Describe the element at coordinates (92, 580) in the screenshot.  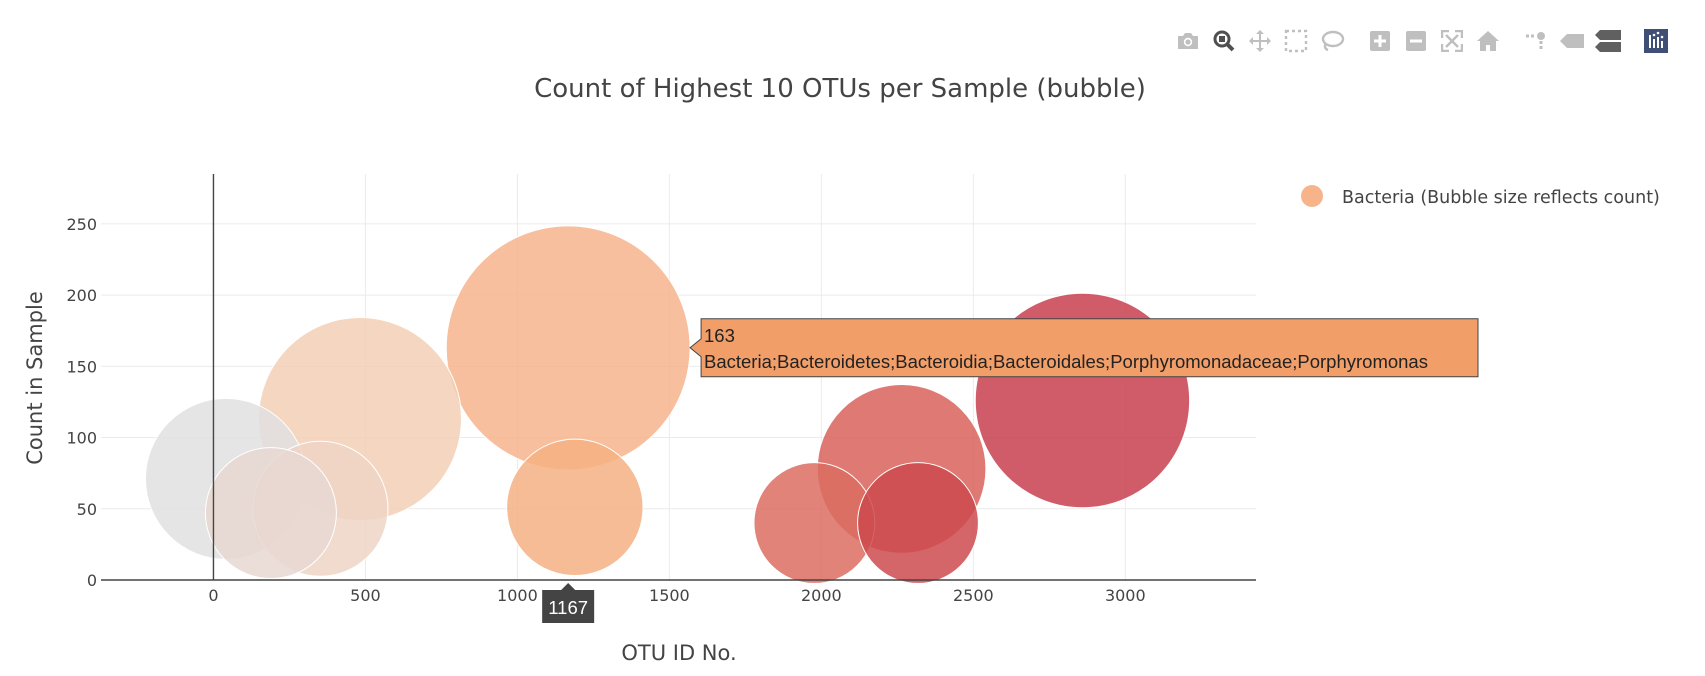
I see `y-tick-label: 0` at that location.